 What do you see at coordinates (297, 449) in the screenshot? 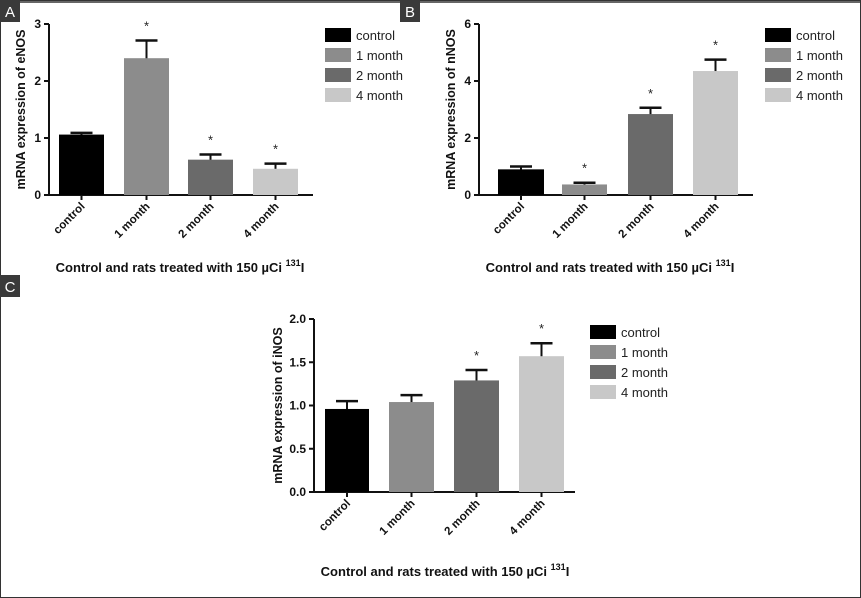
I see `y-tick-label: 0.5` at bounding box center [297, 449].